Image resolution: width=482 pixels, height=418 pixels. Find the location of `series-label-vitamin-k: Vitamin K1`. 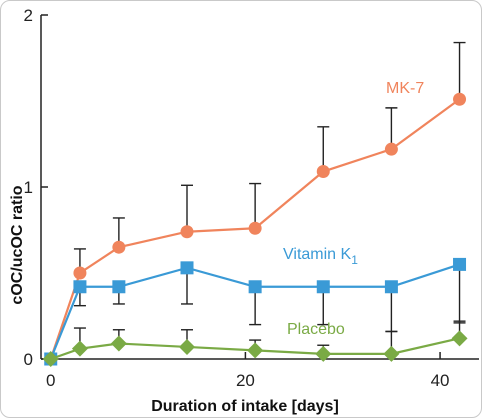

series-label-vitamin-k: Vitamin K1 is located at coordinates (320, 256).